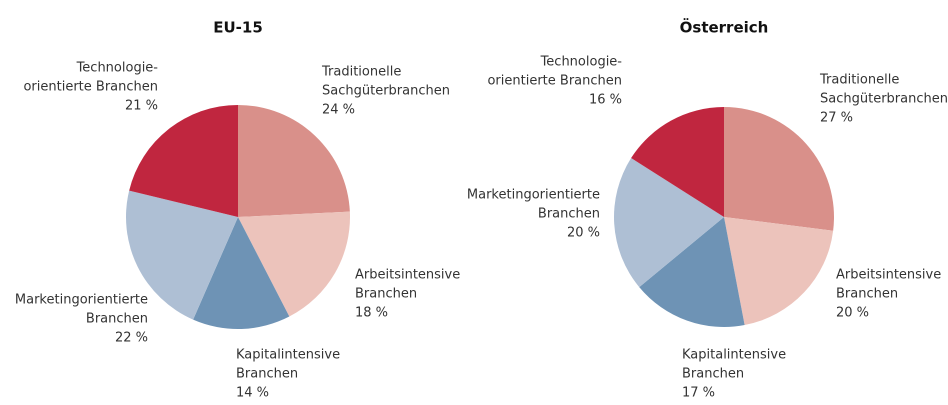  What do you see at coordinates (698, 393) in the screenshot?
I see `value-label: 17 %` at bounding box center [698, 393].